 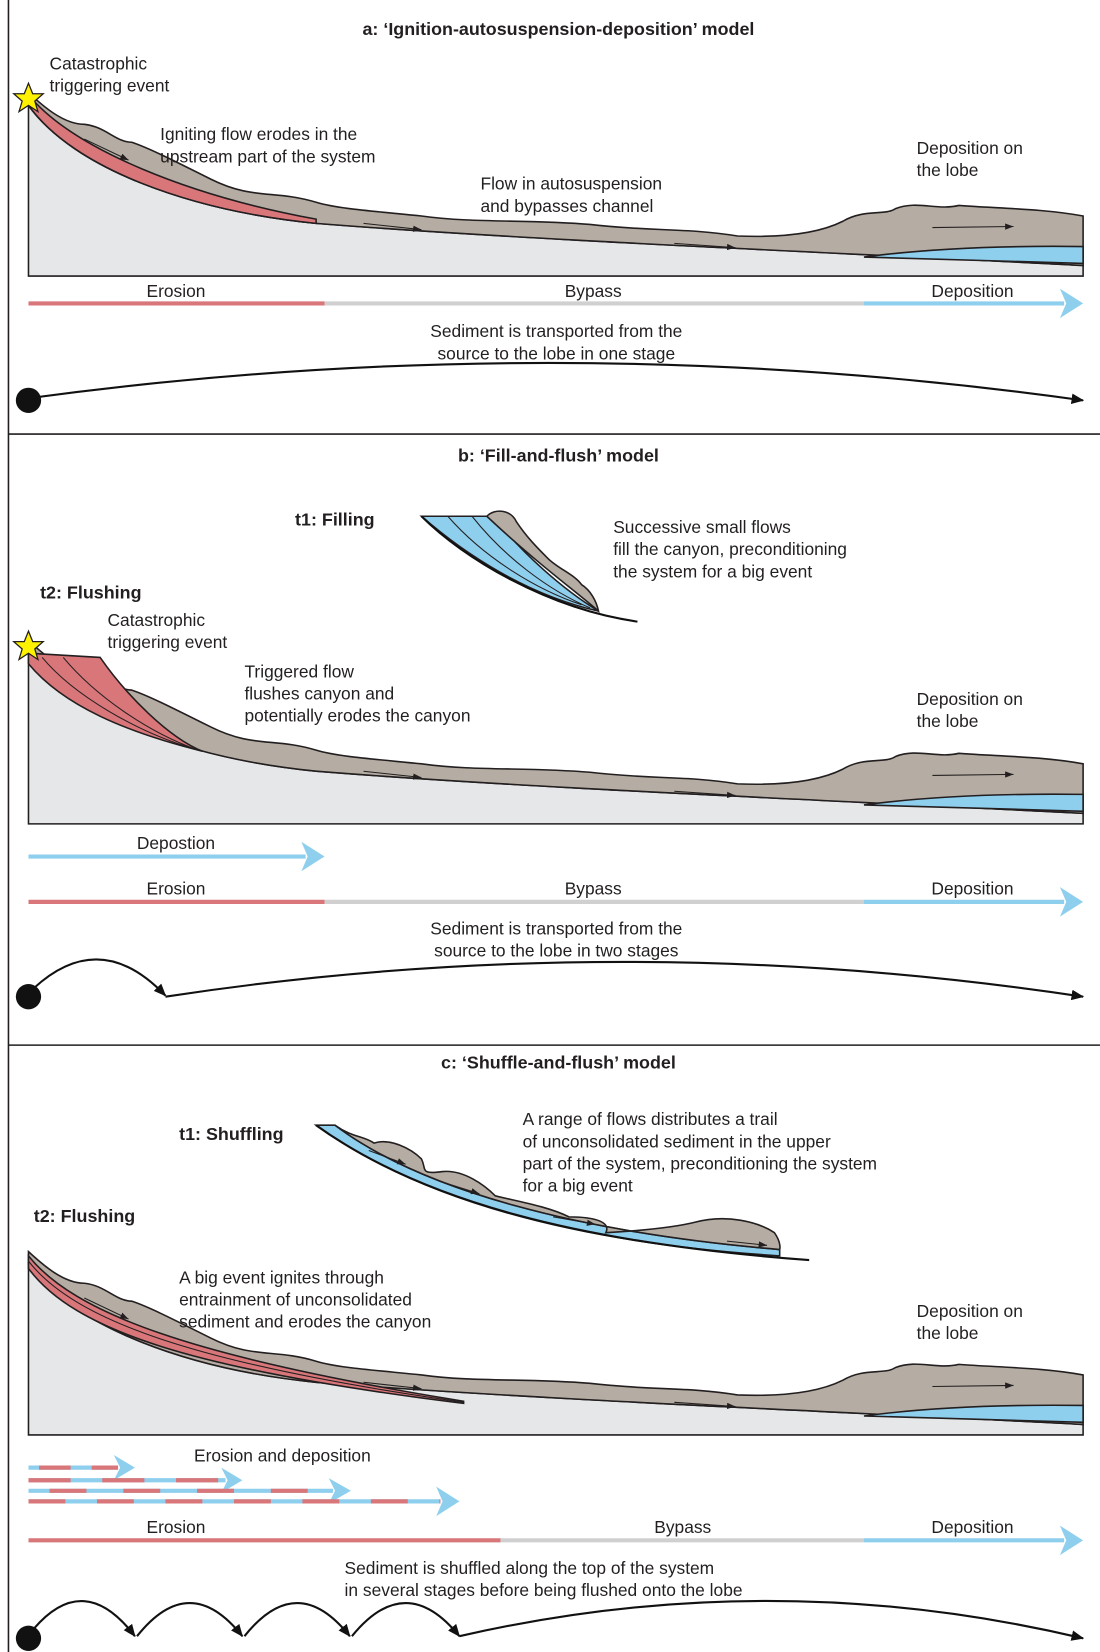 What do you see at coordinates (357, 716) in the screenshot?
I see `annotation: potentially erodes the canyon` at bounding box center [357, 716].